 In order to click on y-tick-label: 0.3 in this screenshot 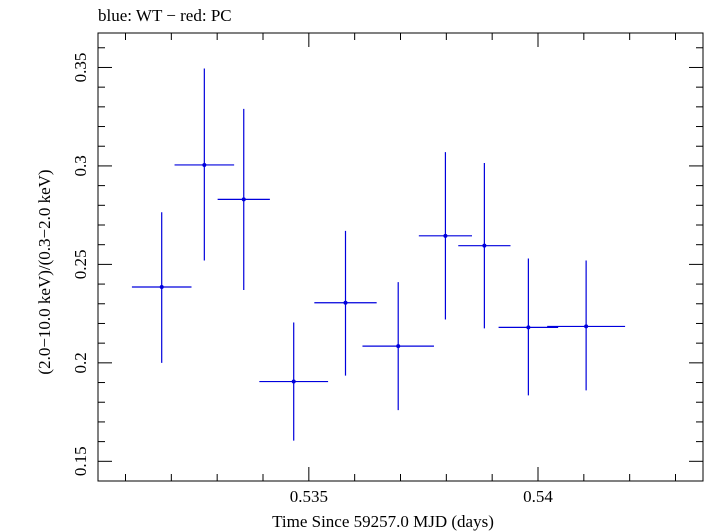, I will do `click(80, 165)`.